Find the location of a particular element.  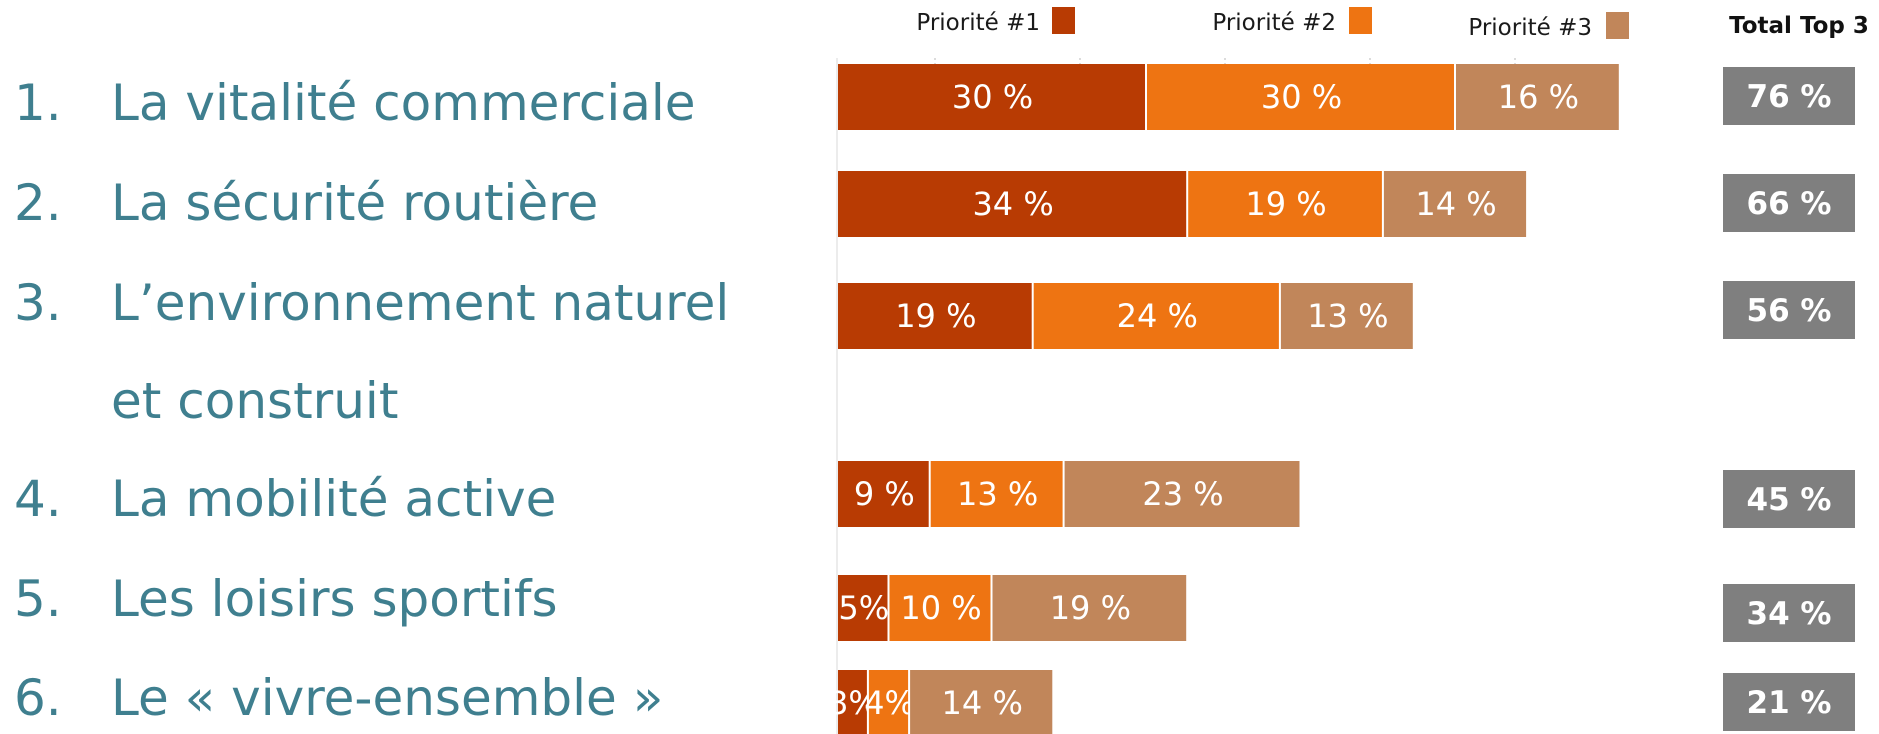

bar-label: 34 % is located at coordinates (1012, 204).